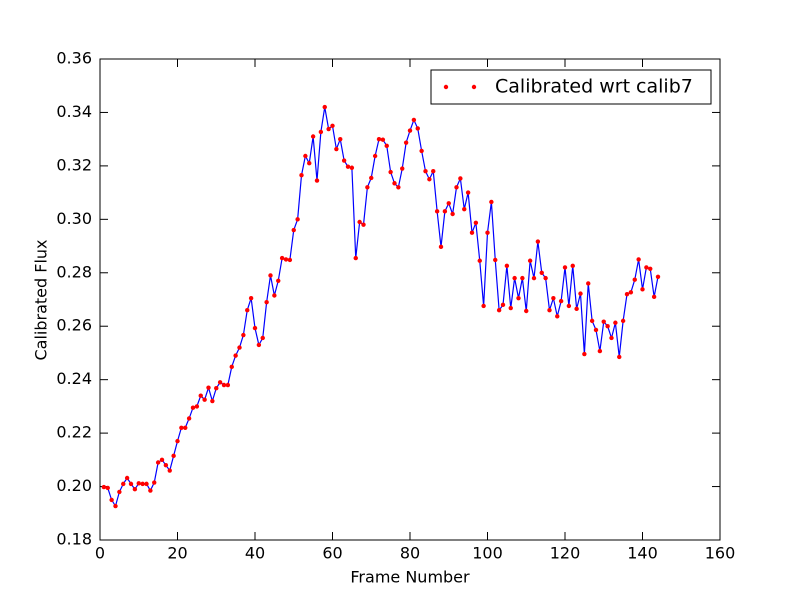 Image resolution: width=800 pixels, height=600 pixels. What do you see at coordinates (74, 58) in the screenshot?
I see `y-tick-label: 0.36` at bounding box center [74, 58].